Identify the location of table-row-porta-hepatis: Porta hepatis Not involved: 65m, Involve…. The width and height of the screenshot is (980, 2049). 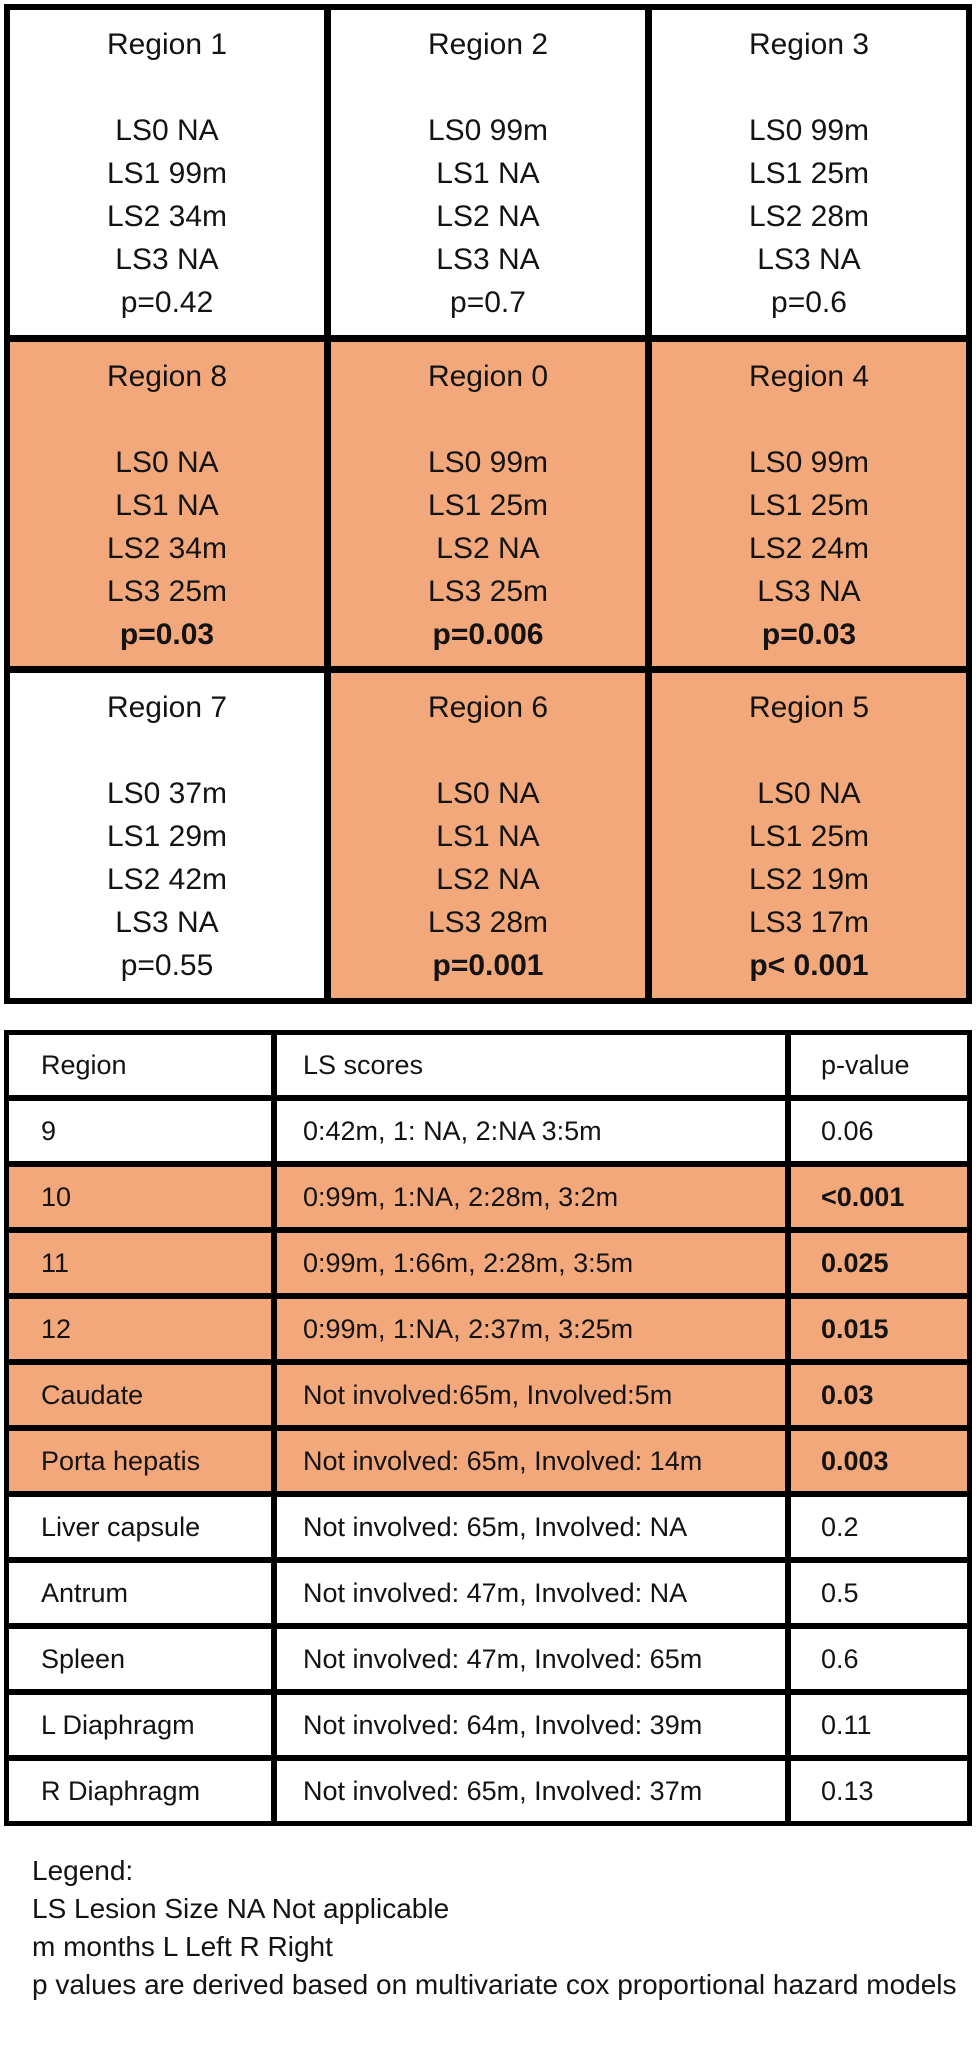
(488, 1461).